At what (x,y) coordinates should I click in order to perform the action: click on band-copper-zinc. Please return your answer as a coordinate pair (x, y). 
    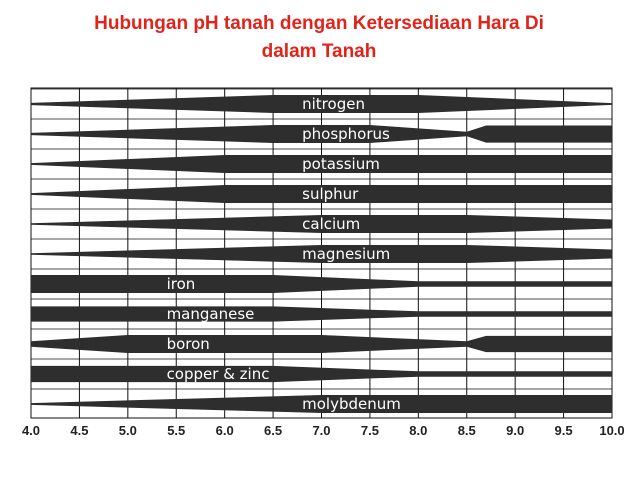
    Looking at the image, I should click on (321, 374).